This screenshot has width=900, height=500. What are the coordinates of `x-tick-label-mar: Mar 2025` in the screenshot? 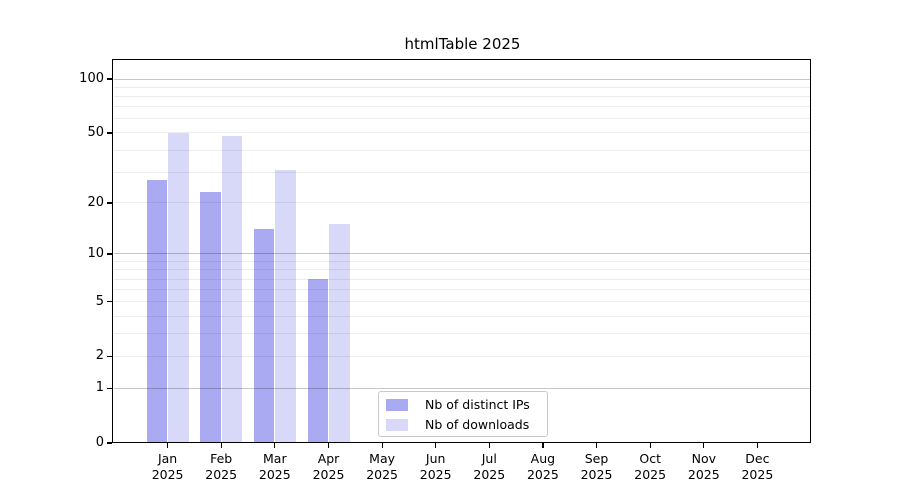 It's located at (275, 467).